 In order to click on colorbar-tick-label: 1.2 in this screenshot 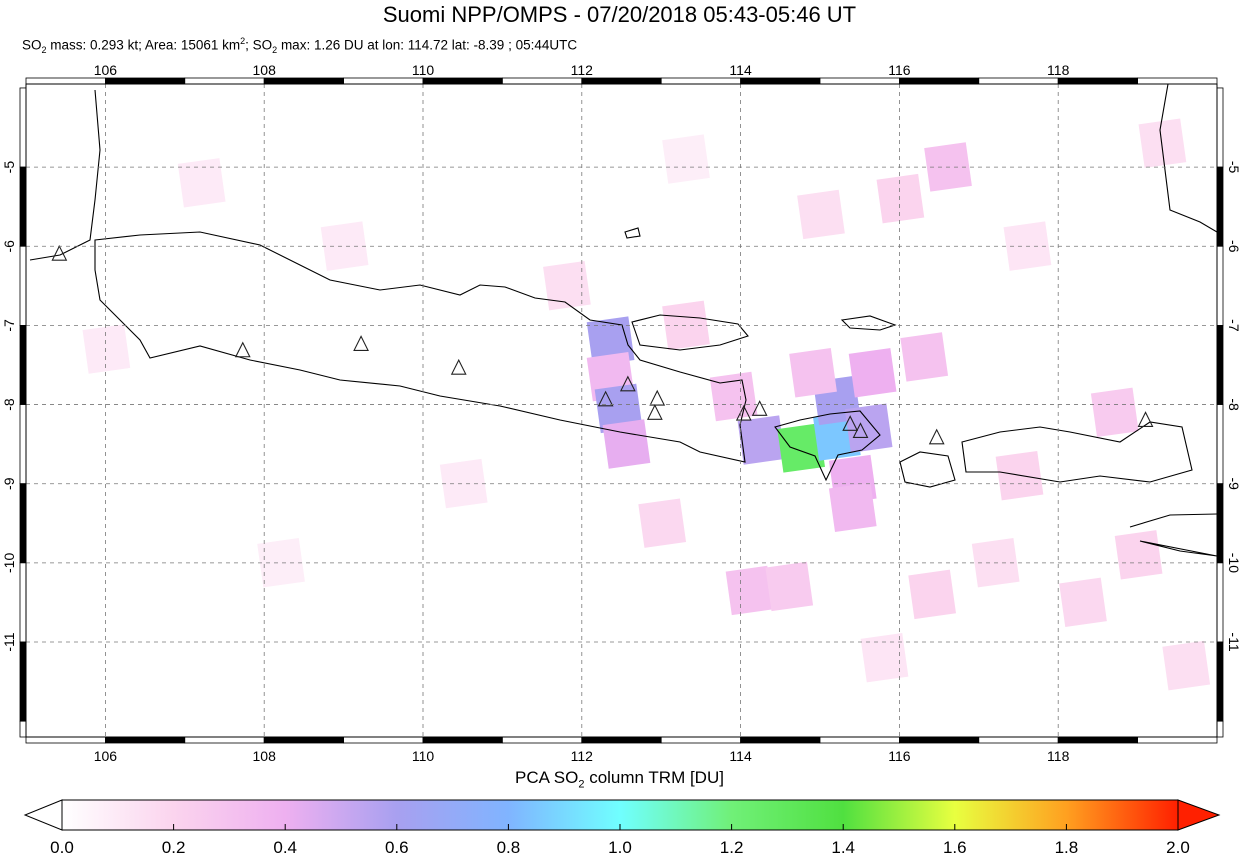, I will do `click(732, 846)`.